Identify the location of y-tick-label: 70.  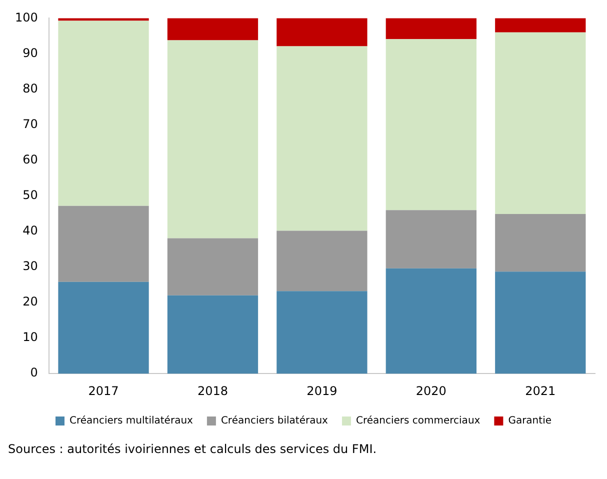
(30, 123).